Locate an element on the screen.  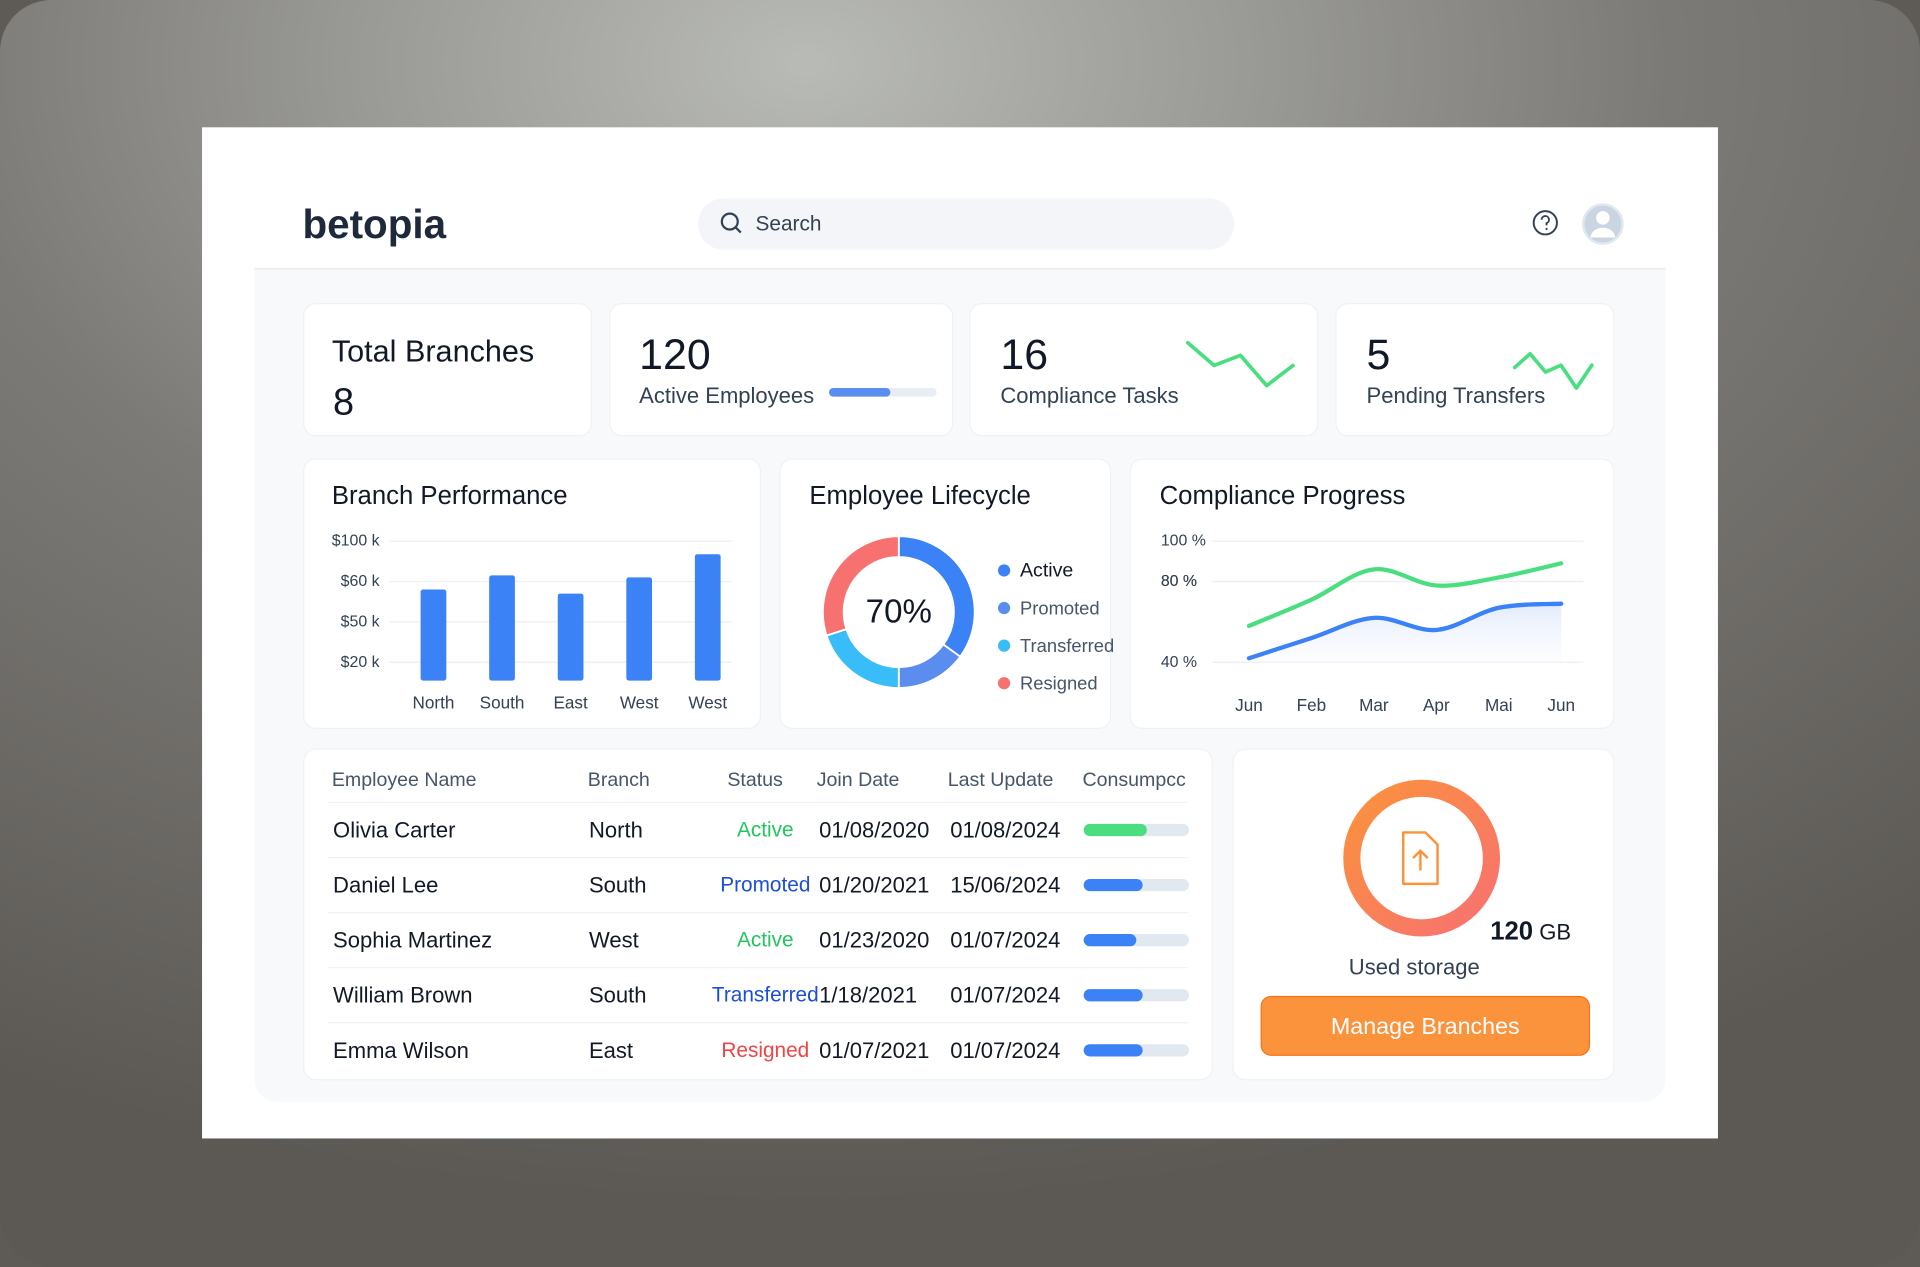
help-icon-glyph is located at coordinates (1545, 220).